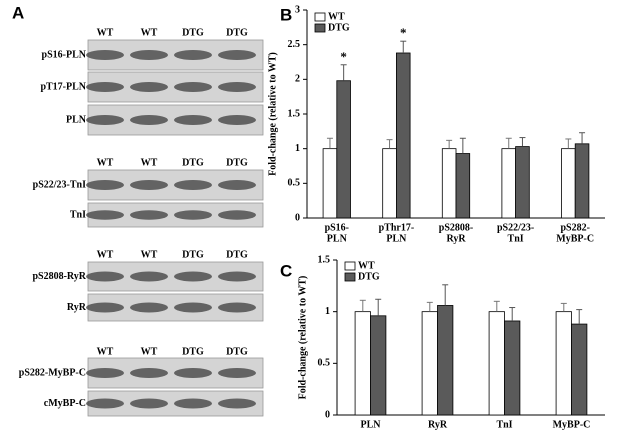  Describe the element at coordinates (286, 14) in the screenshot. I see `panel-letter: B` at that location.